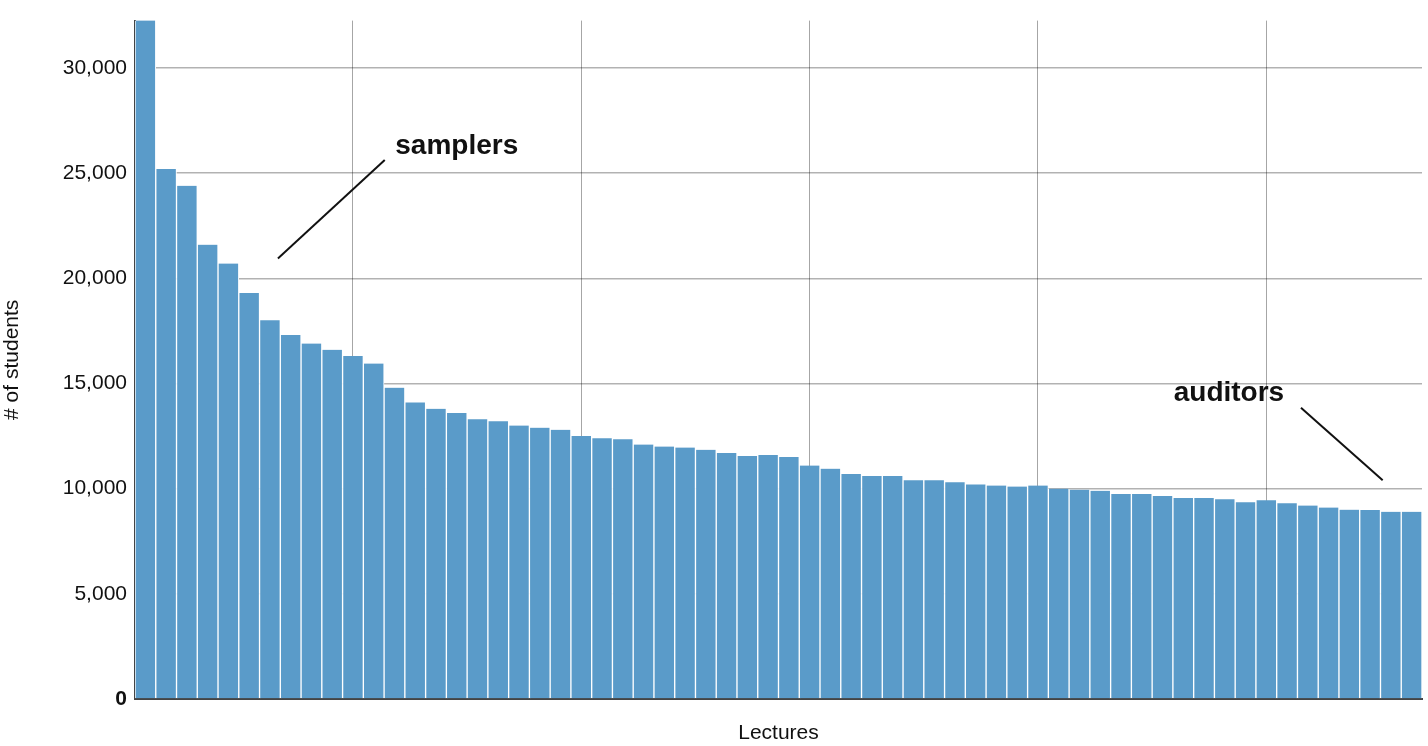  I want to click on y-axis-title: # of students, so click(11, 359).